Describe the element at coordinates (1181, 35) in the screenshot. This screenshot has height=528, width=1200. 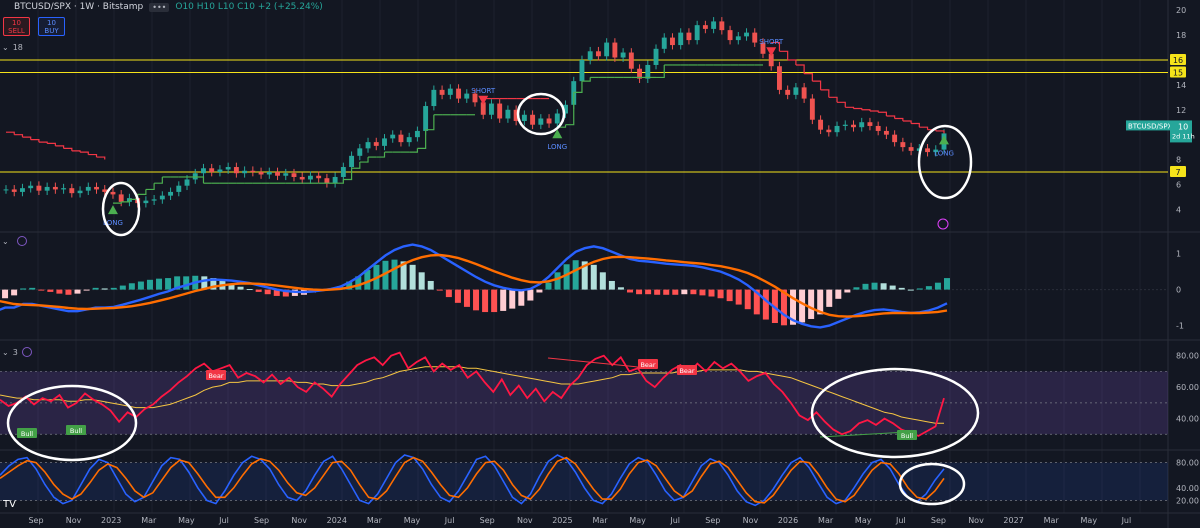
I see `price-axis-label: 18` at that location.